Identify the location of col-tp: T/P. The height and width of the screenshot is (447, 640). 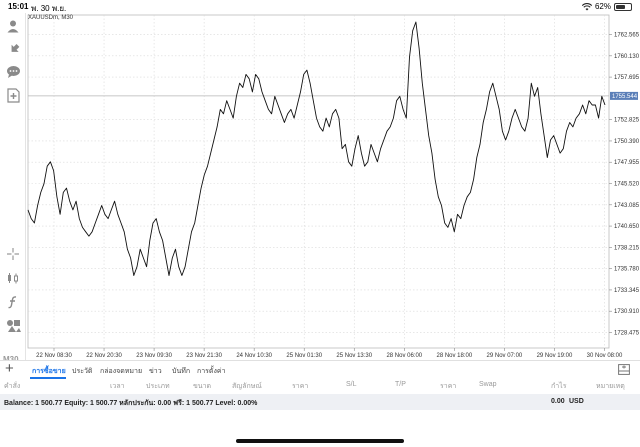
(400, 384).